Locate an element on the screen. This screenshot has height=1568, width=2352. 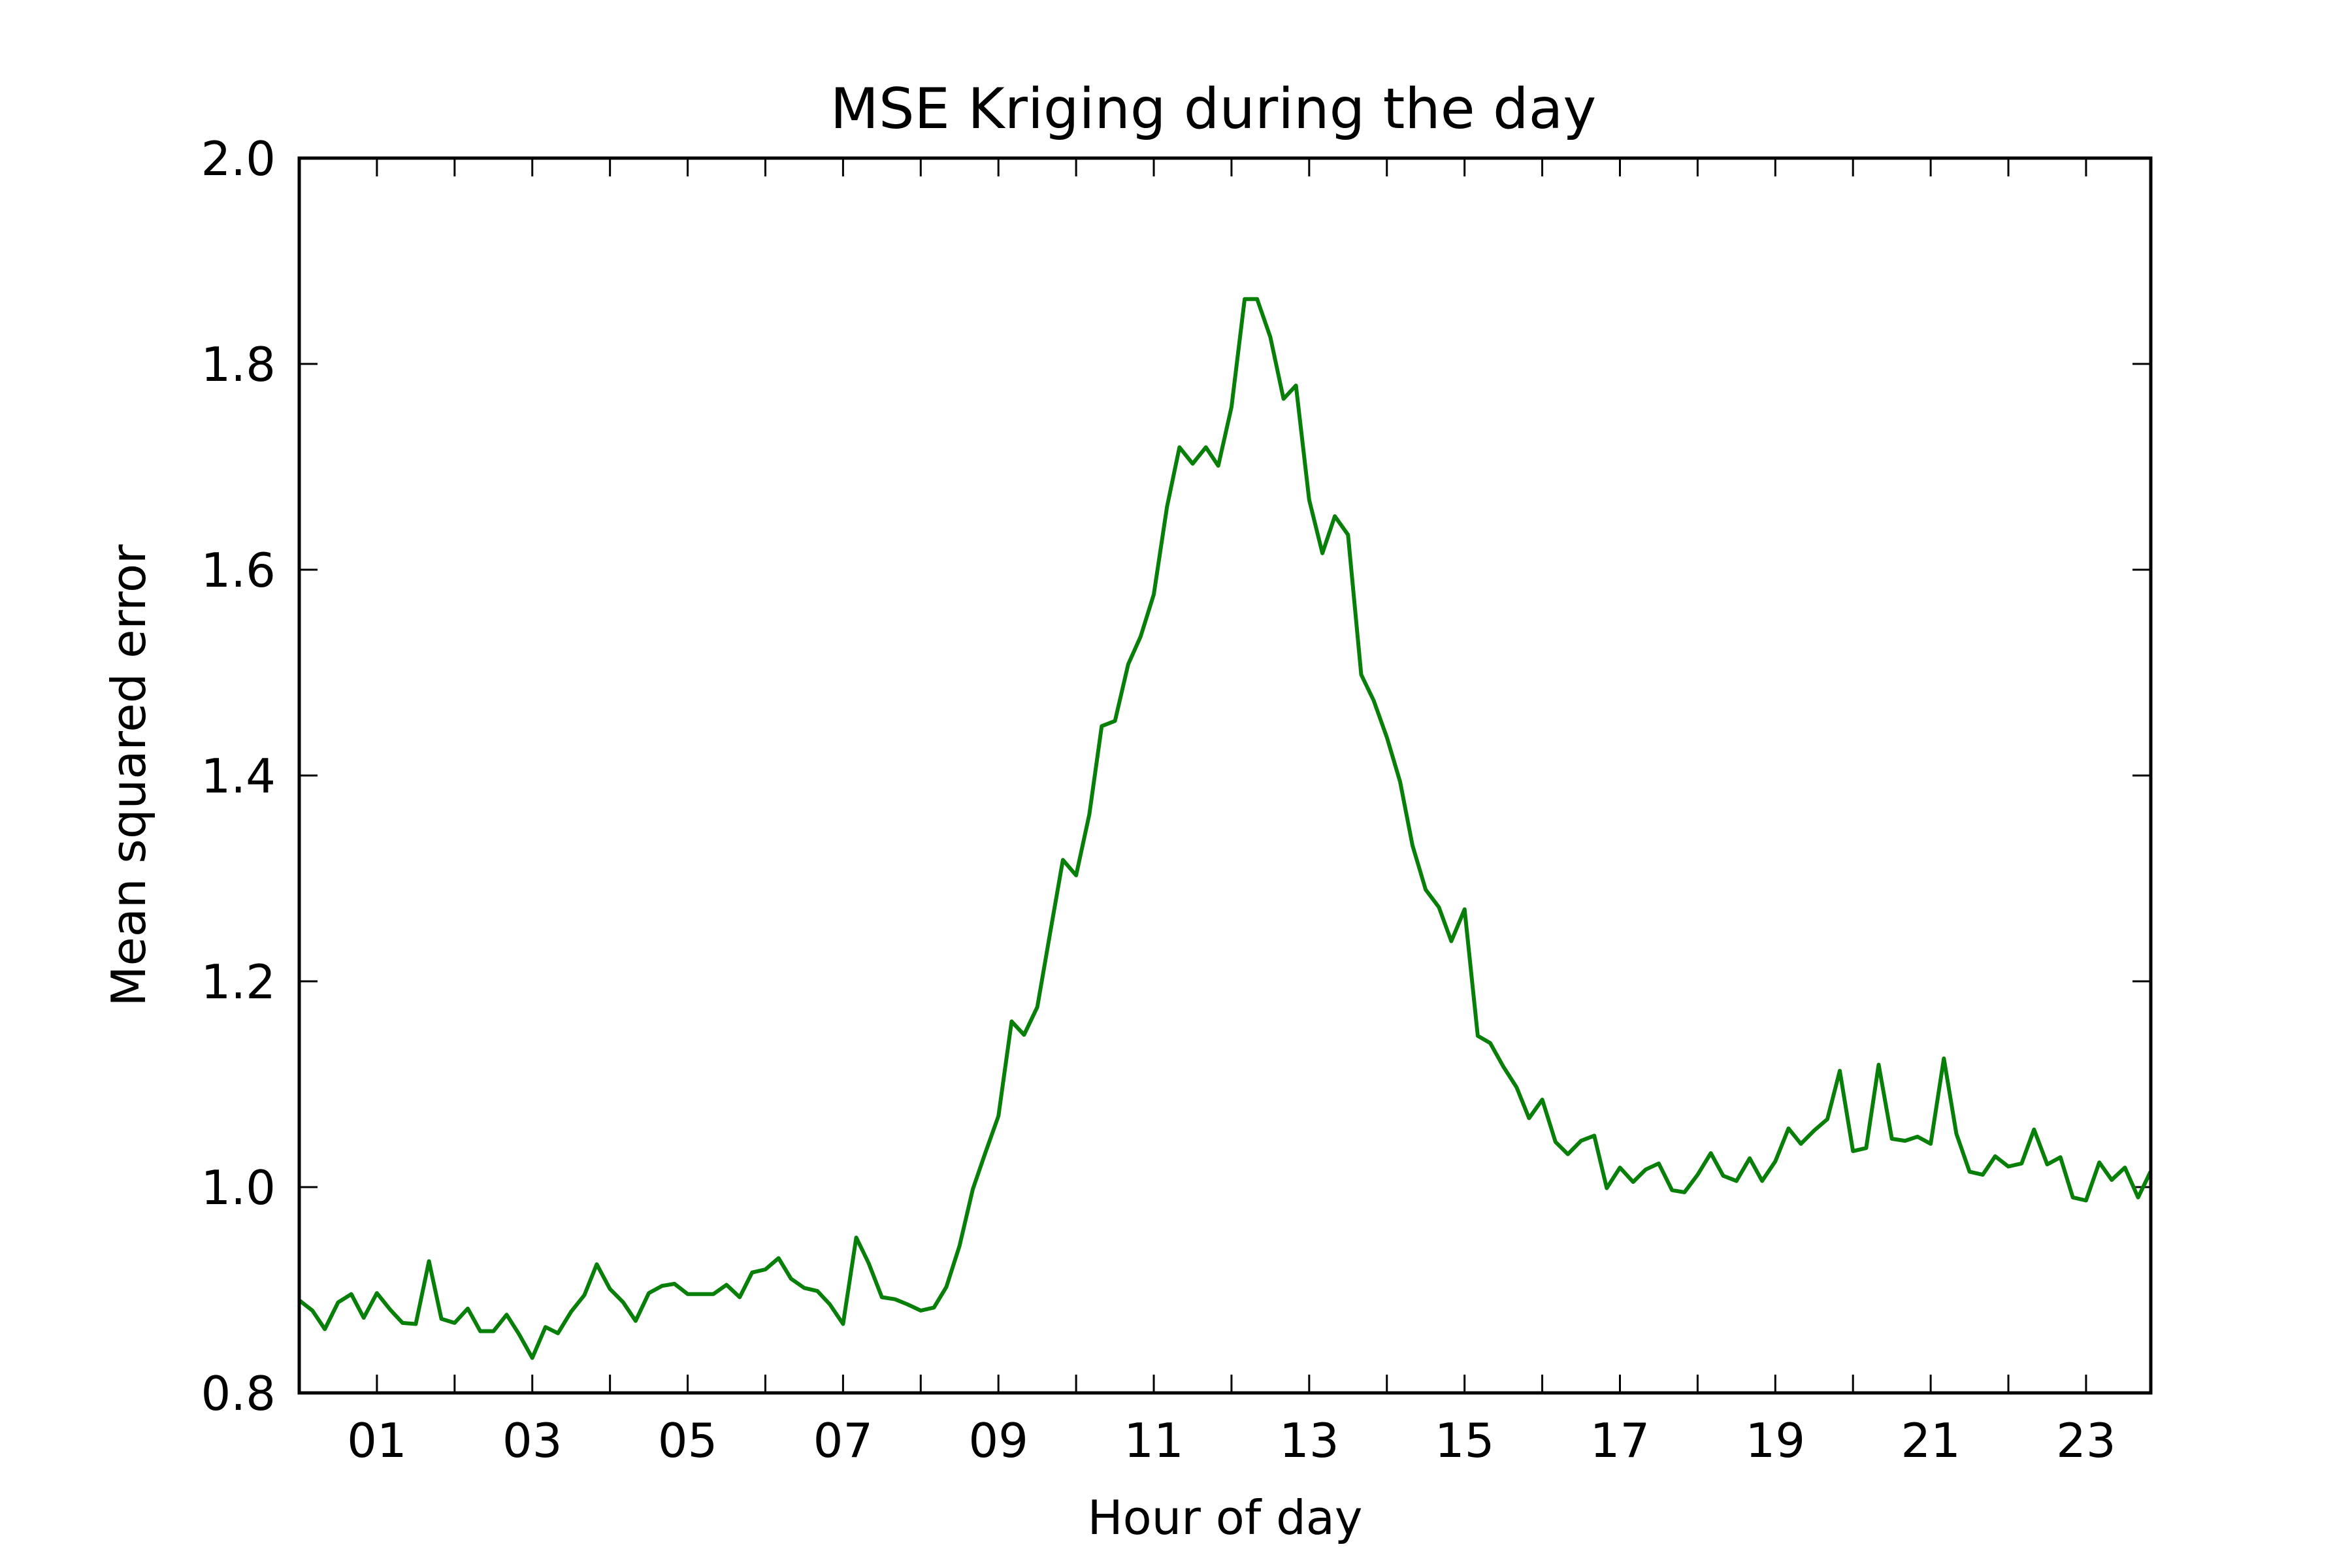
x-tick-label: 03 is located at coordinates (532, 1440).